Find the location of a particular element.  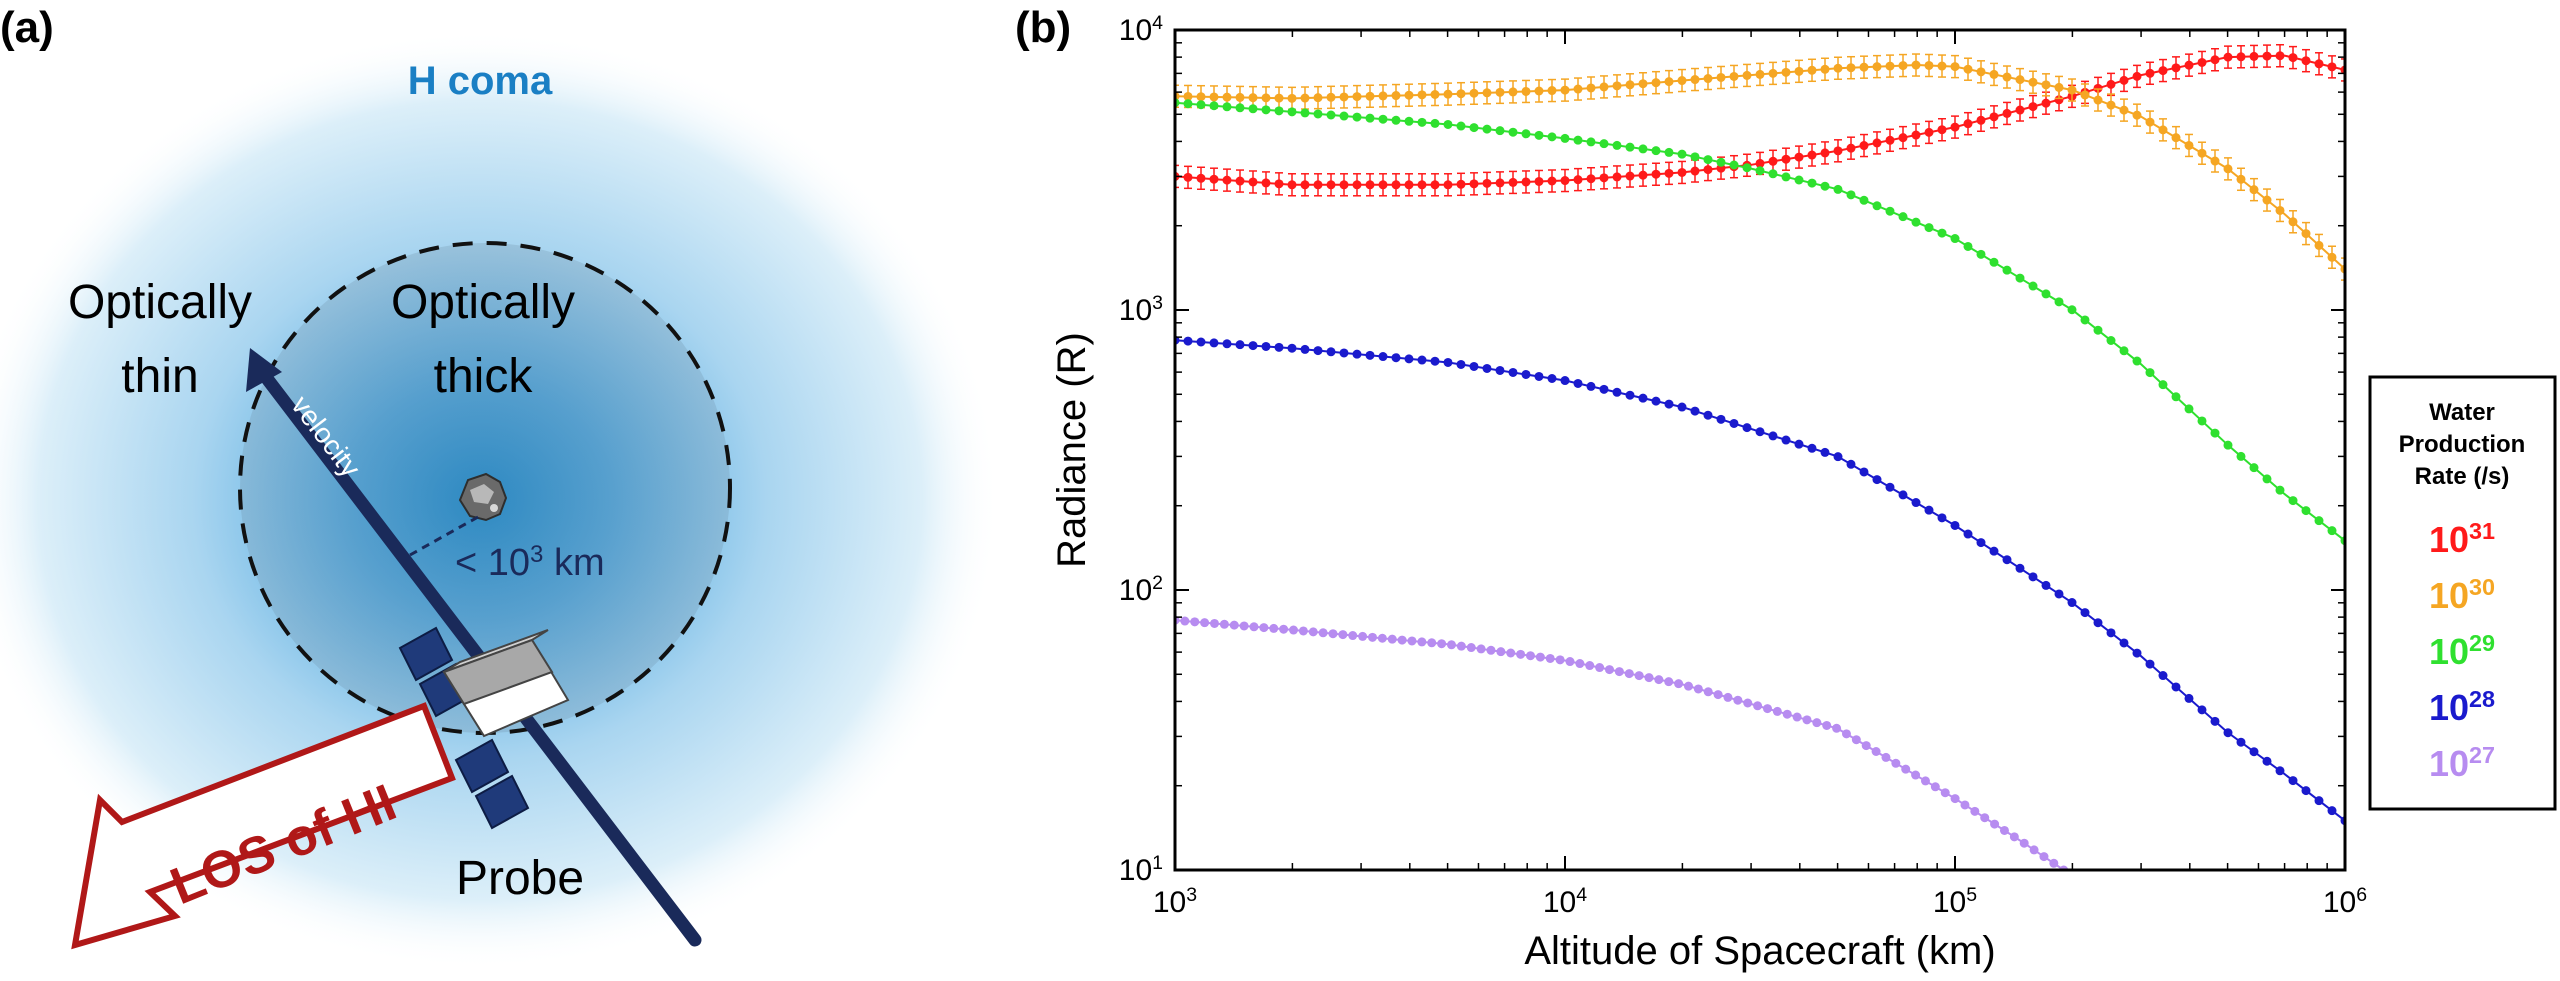

legend-entries: 1031 1030 1029 1028 1027 is located at coordinates (2462, 651).